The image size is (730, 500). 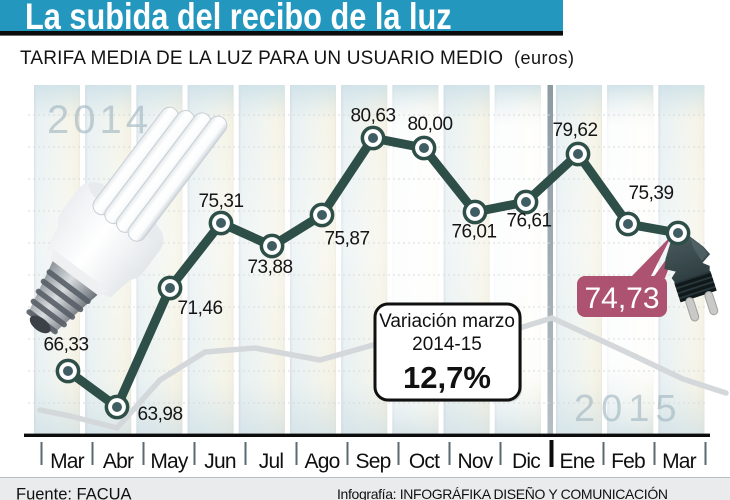 What do you see at coordinates (220, 461) in the screenshot?
I see `svg-text: Jun` at bounding box center [220, 461].